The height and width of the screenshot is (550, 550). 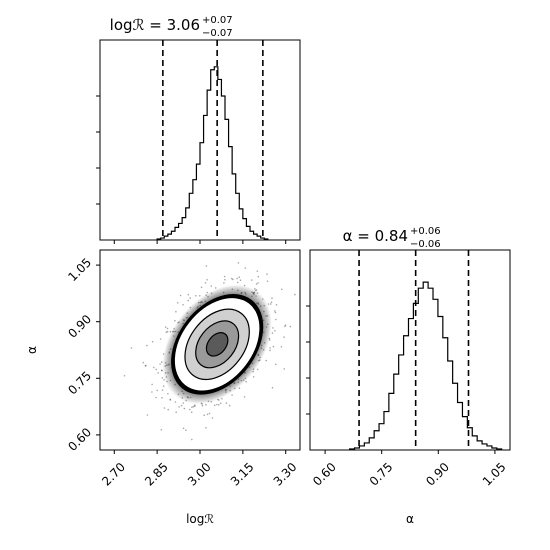 What do you see at coordinates (375, 236) in the screenshot?
I see `hist-alpha-title-main: α = 0.84` at bounding box center [375, 236].